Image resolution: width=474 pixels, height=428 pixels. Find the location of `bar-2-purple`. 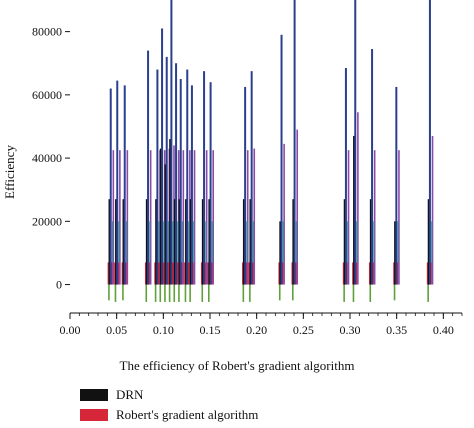

bar-2-purple is located at coordinates (127, 217).